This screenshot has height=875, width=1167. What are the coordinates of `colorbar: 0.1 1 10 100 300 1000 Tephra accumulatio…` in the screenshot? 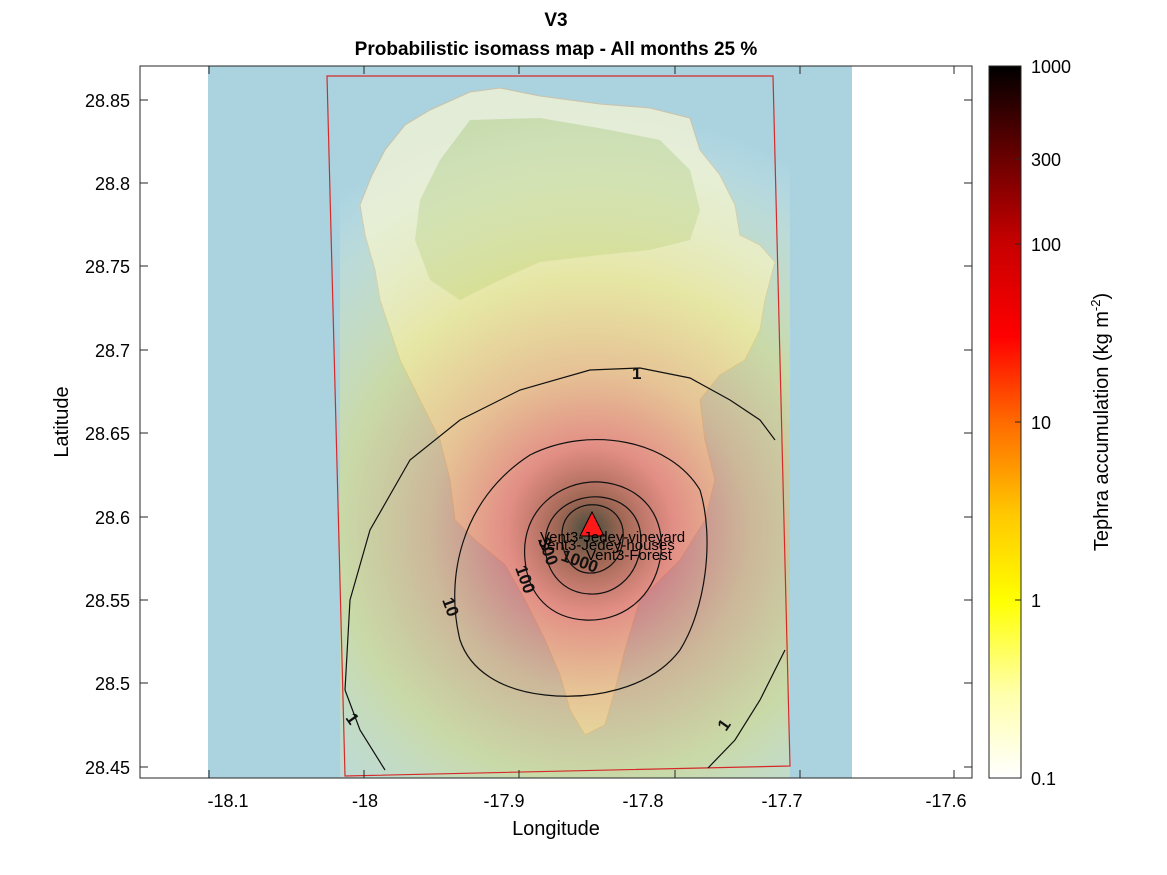 It's located at (1050, 423).